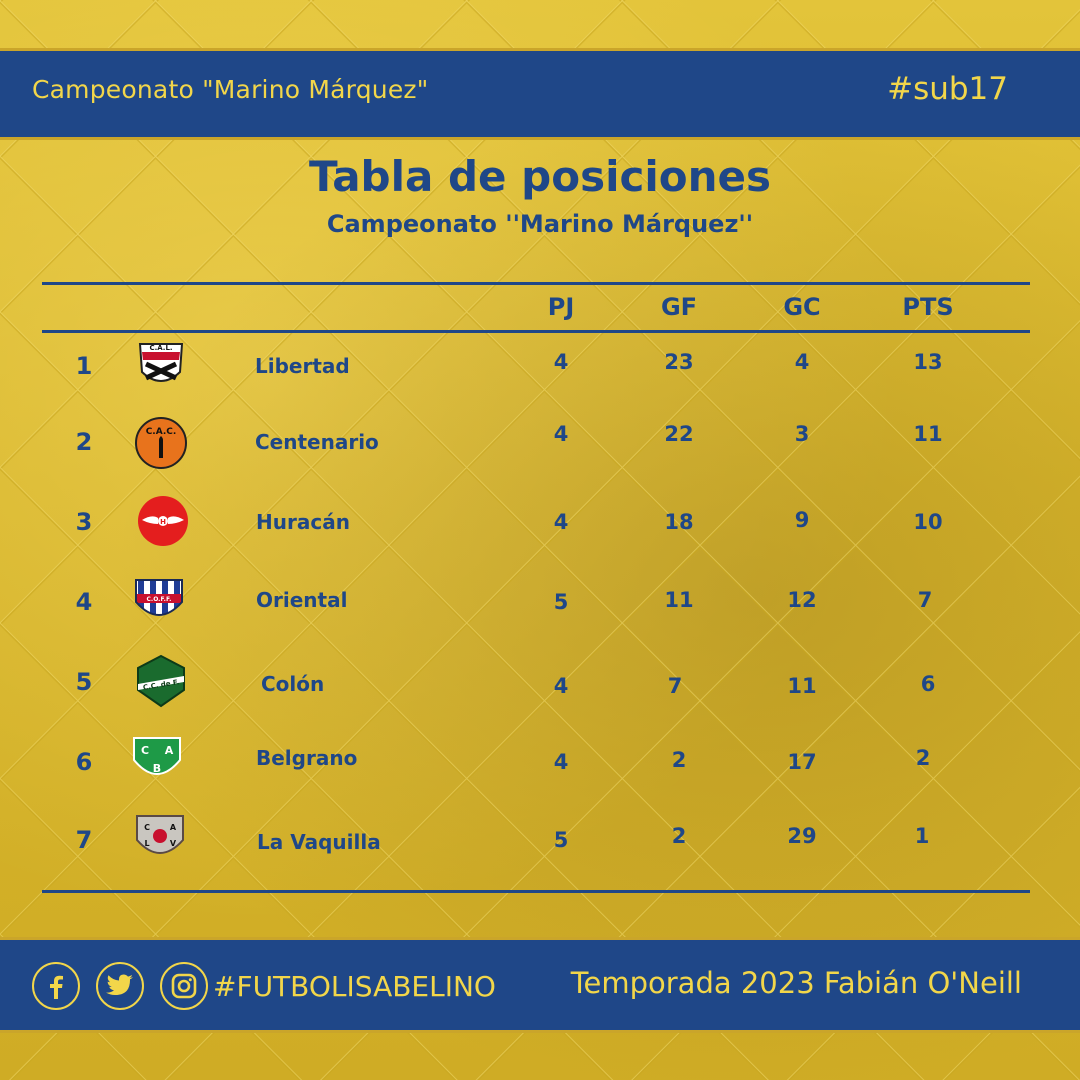 The height and width of the screenshot is (1080, 1080). I want to click on column-header-gc: GC, so click(802, 307).